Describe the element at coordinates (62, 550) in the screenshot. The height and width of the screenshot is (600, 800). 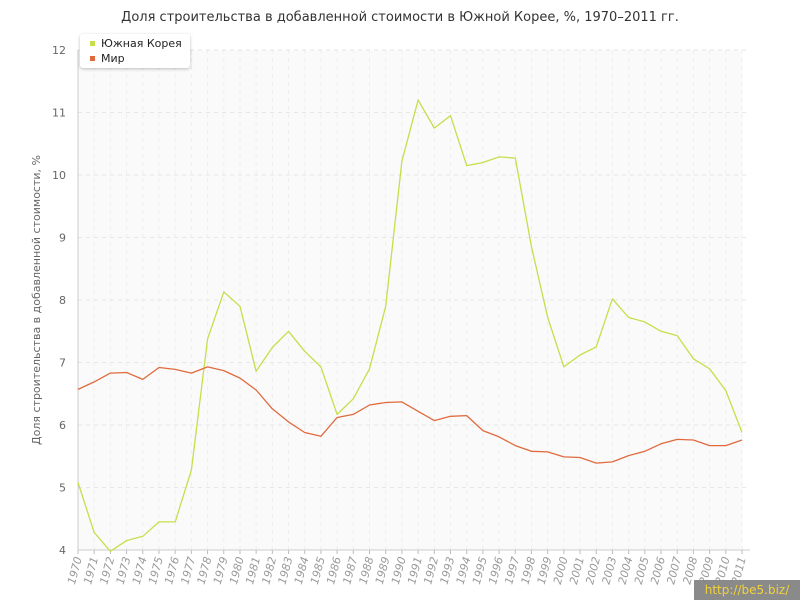
I see `y-tick-label: 4` at that location.